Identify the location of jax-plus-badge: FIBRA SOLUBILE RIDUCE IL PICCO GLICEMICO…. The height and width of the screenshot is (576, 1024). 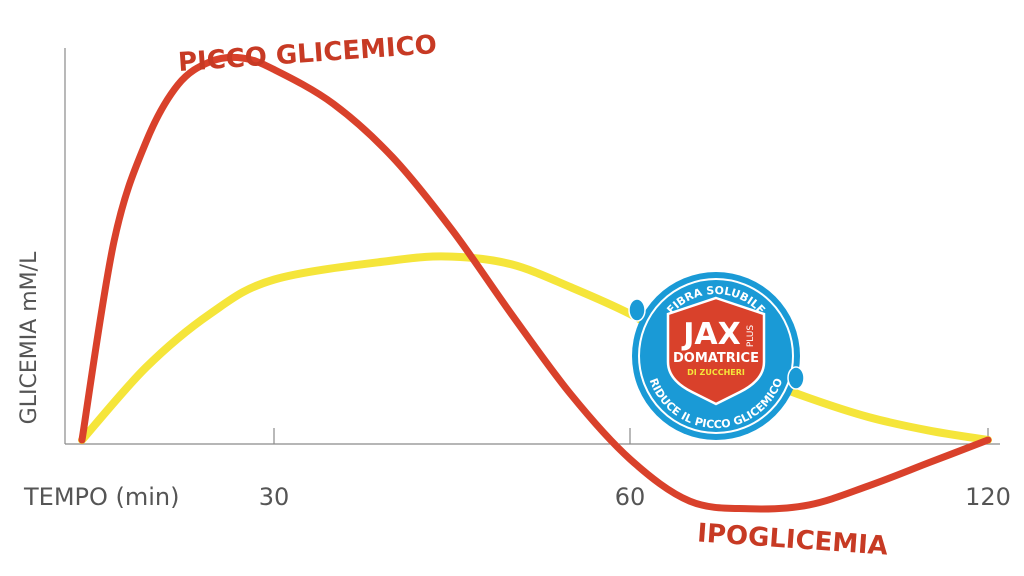
(716, 356).